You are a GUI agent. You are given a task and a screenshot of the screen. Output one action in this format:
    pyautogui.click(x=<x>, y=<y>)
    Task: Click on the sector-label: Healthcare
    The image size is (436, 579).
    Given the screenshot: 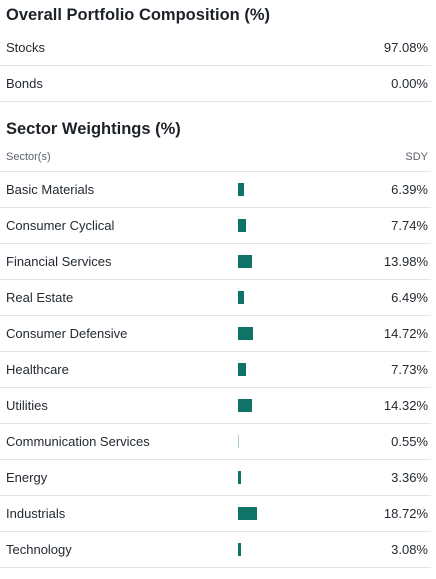 What is the action you would take?
    pyautogui.click(x=37, y=369)
    